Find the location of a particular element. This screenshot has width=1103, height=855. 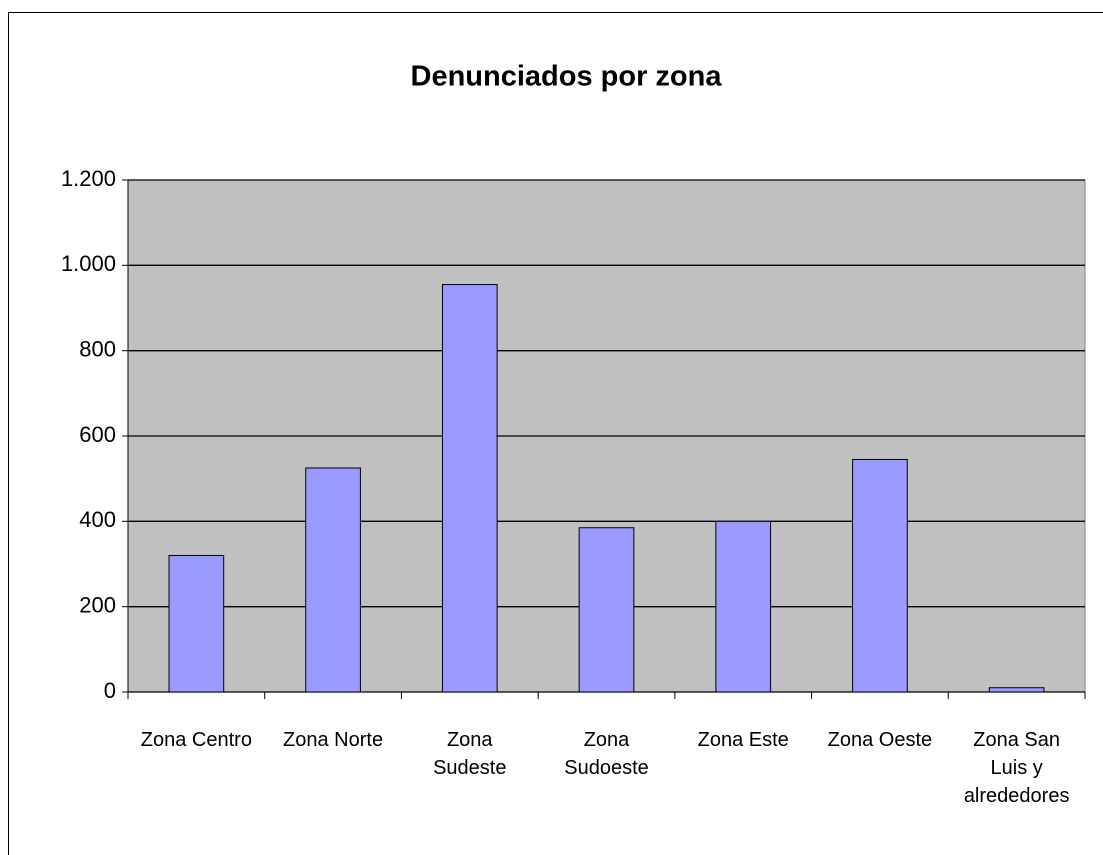

x-tick-label: Zona Centro is located at coordinates (196, 740).